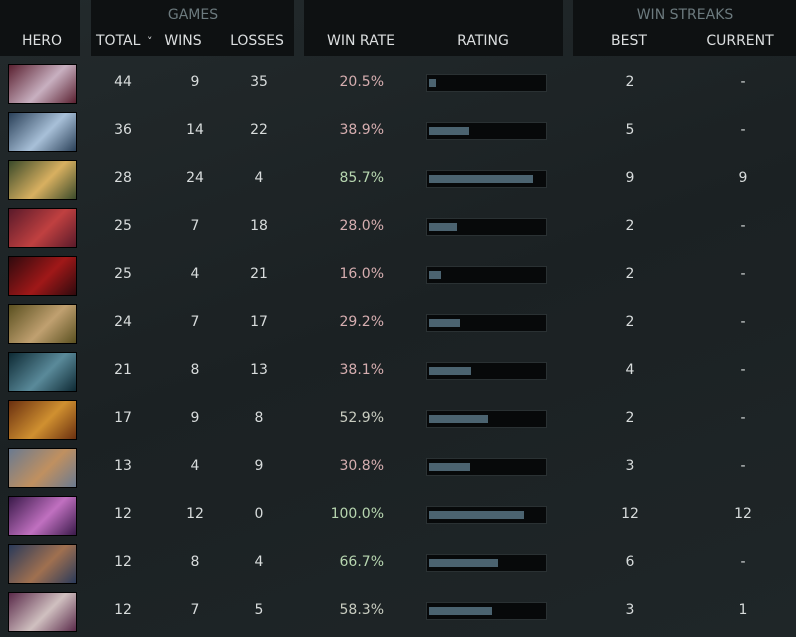 The width and height of the screenshot is (796, 637). What do you see at coordinates (123, 130) in the screenshot?
I see `total: 36` at bounding box center [123, 130].